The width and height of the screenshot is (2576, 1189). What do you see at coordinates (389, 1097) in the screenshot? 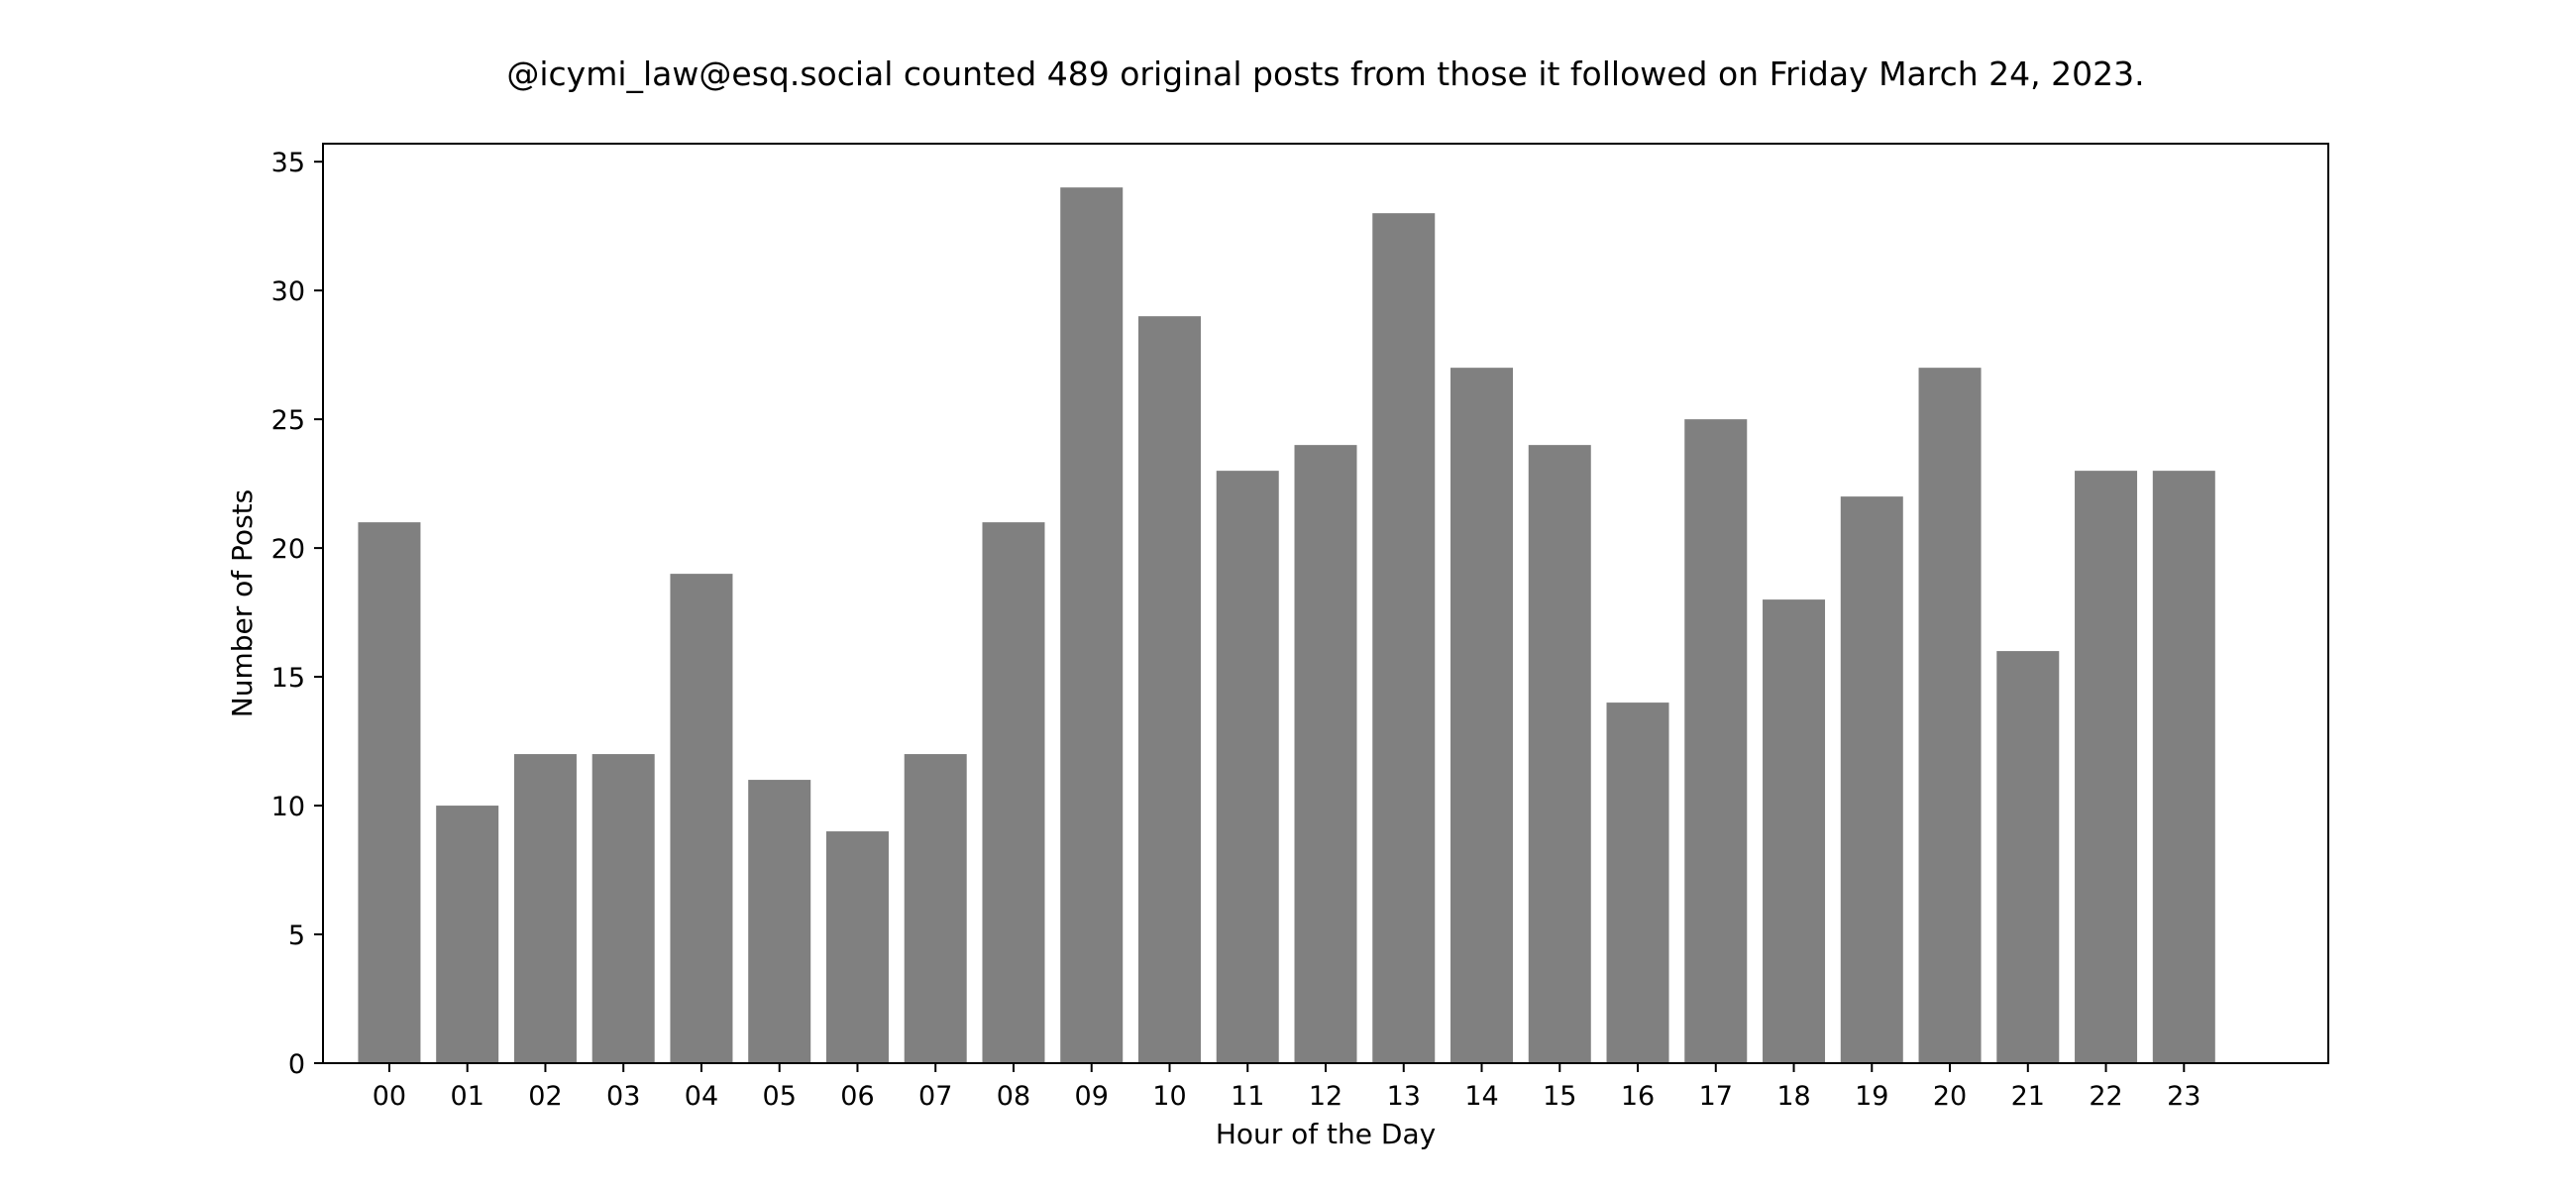
I see `x-tick-label: 00` at bounding box center [389, 1097].